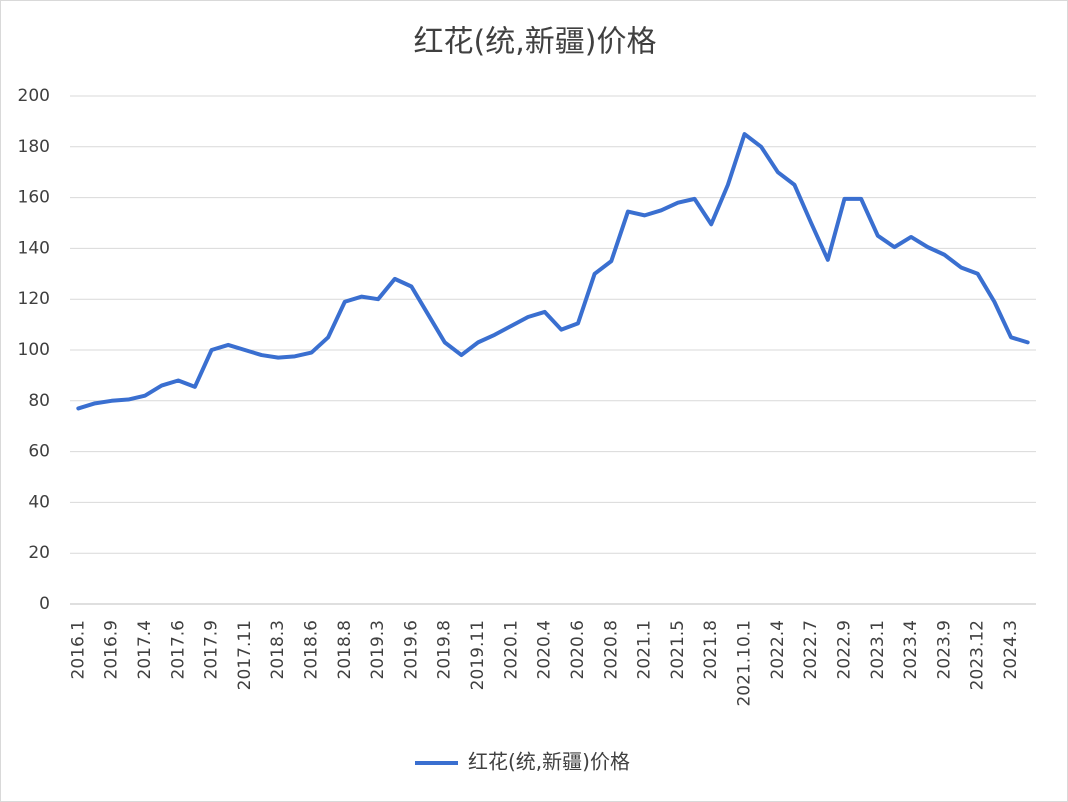  What do you see at coordinates (345, 649) in the screenshot?
I see `x-tick-label: 2018.8` at bounding box center [345, 649].